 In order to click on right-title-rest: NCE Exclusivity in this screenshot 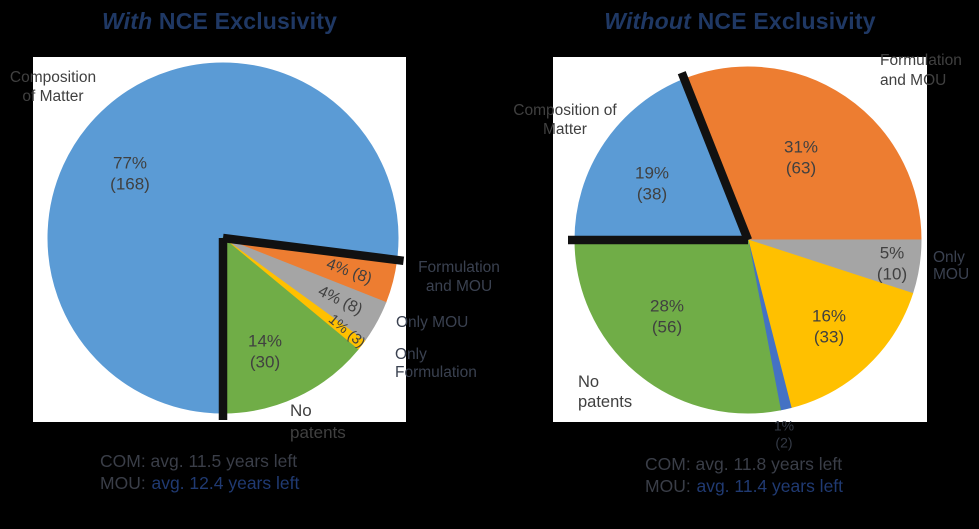, I will do `click(783, 21)`.